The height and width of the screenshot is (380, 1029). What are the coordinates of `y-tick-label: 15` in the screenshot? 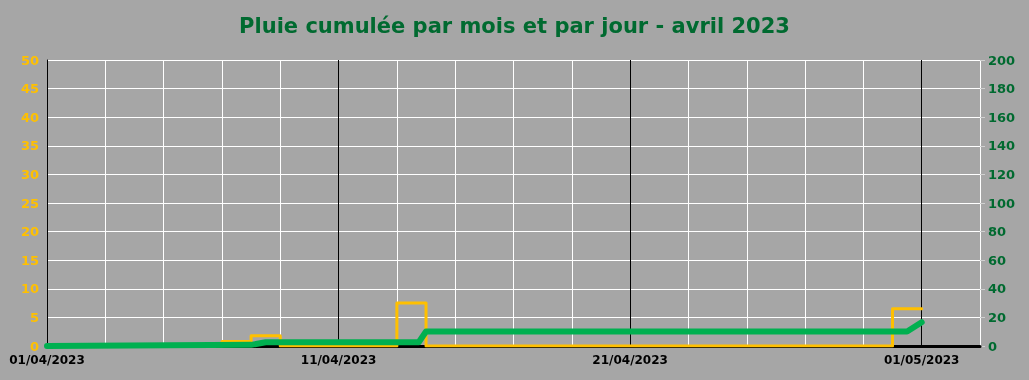 It's located at (29, 260).